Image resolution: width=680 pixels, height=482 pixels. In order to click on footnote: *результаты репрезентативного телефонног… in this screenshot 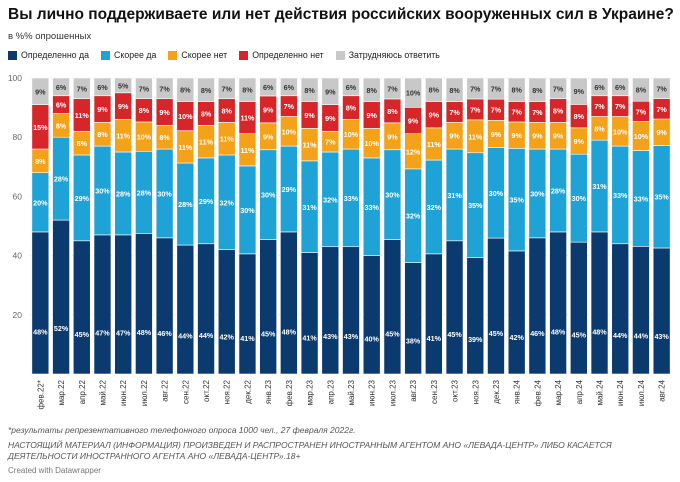, I will do `click(182, 430)`.